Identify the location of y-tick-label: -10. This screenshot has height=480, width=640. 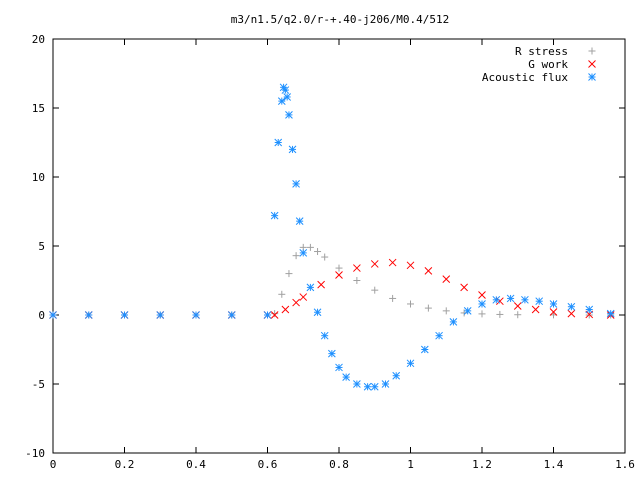
(35, 453).